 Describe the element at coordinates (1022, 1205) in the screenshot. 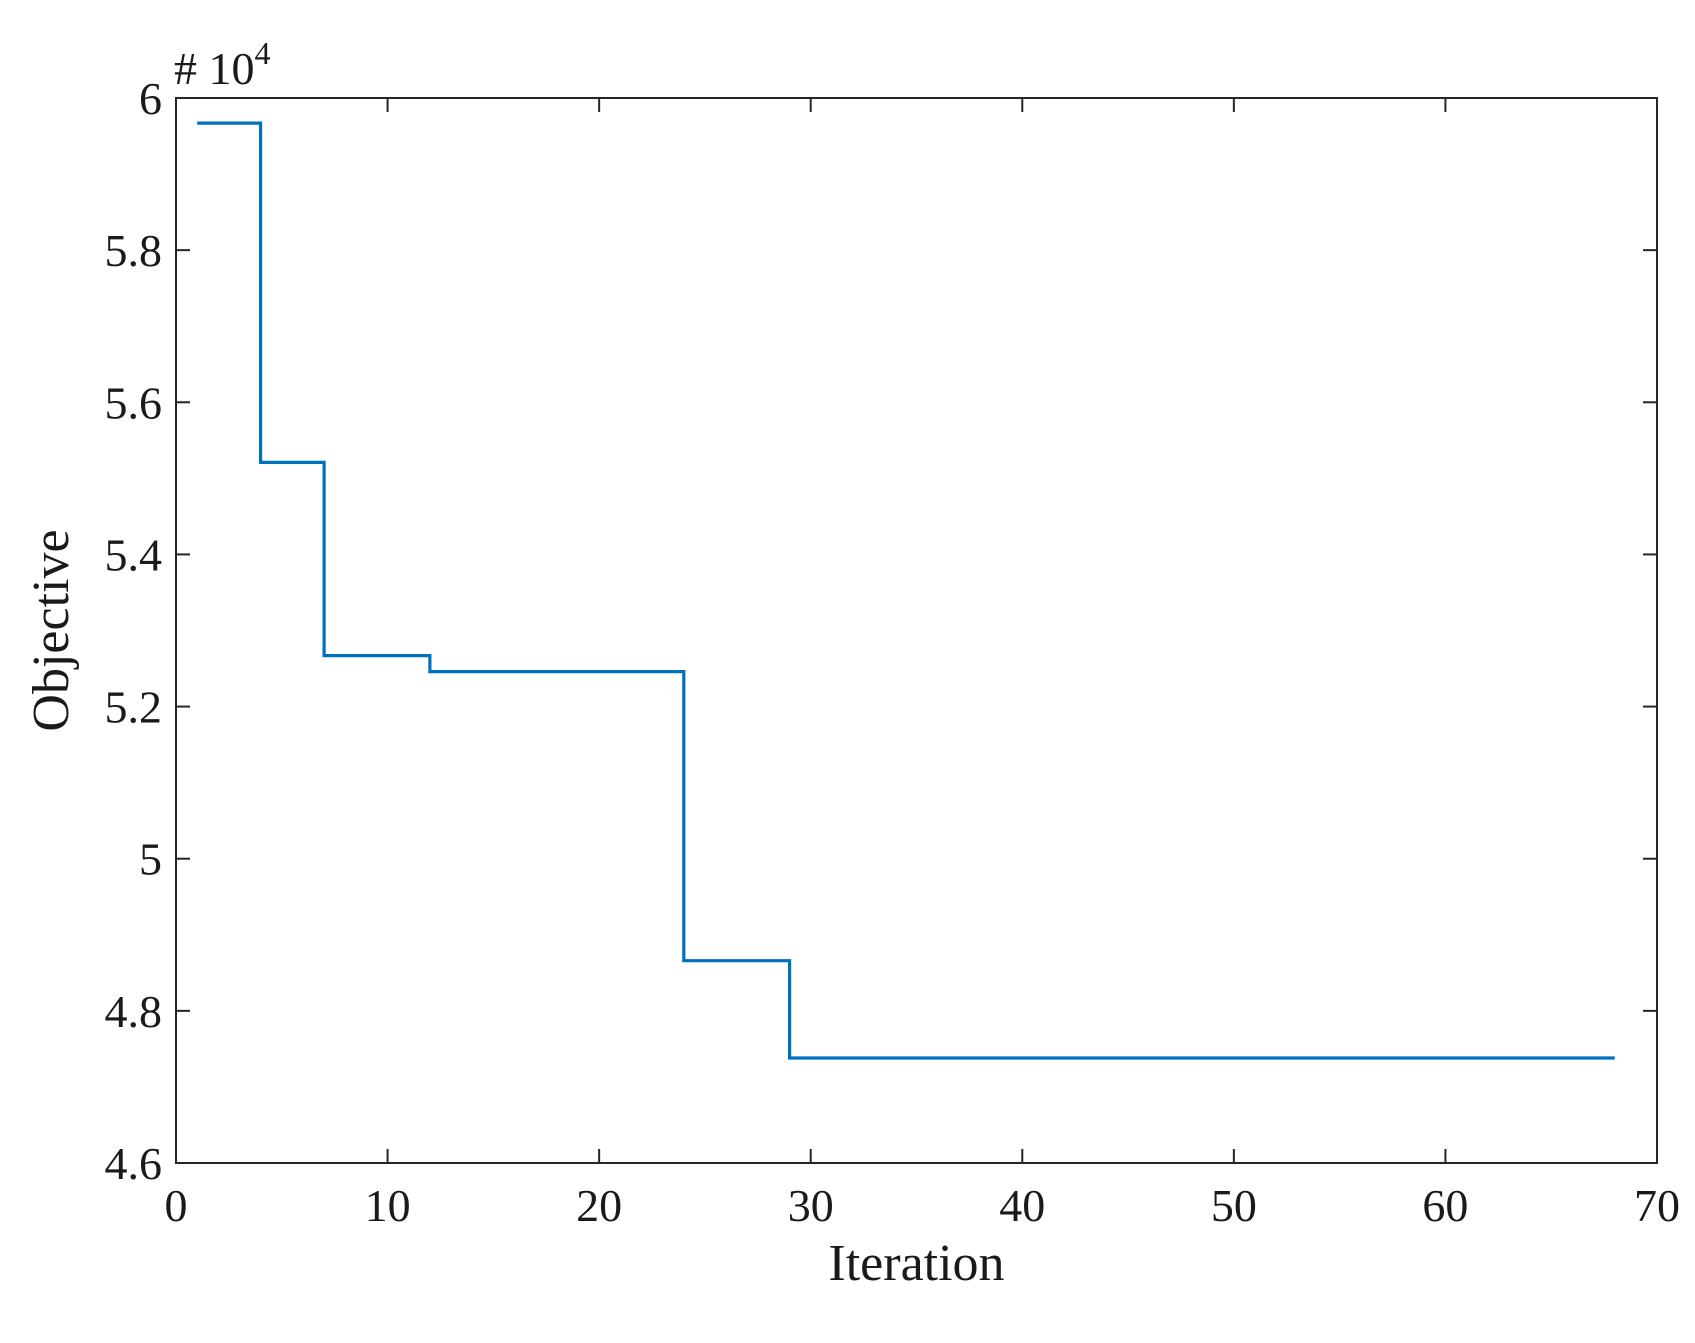

I see `x-tick-label: 40` at that location.